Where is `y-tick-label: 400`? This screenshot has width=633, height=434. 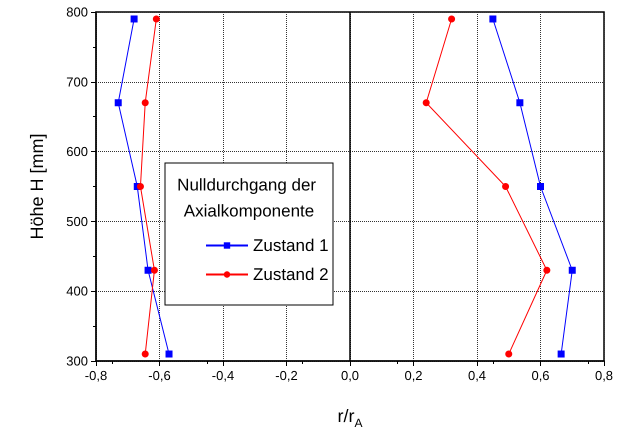
y-tick-label: 400 is located at coordinates (77, 291).